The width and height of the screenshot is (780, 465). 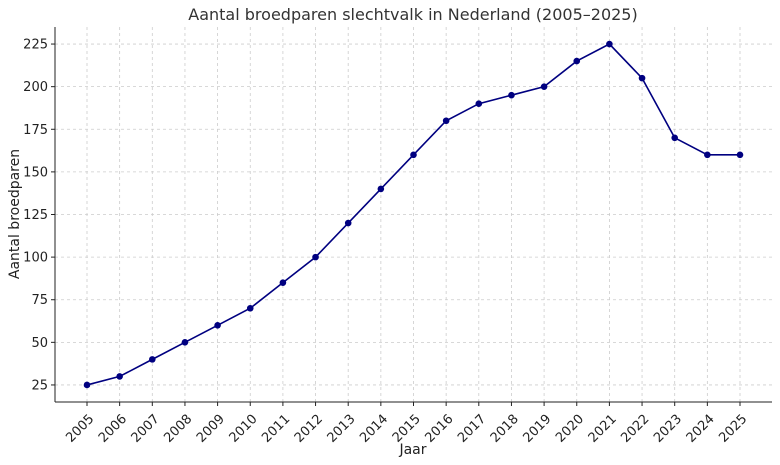 I want to click on x-tick-label: 2025, so click(x=733, y=429).